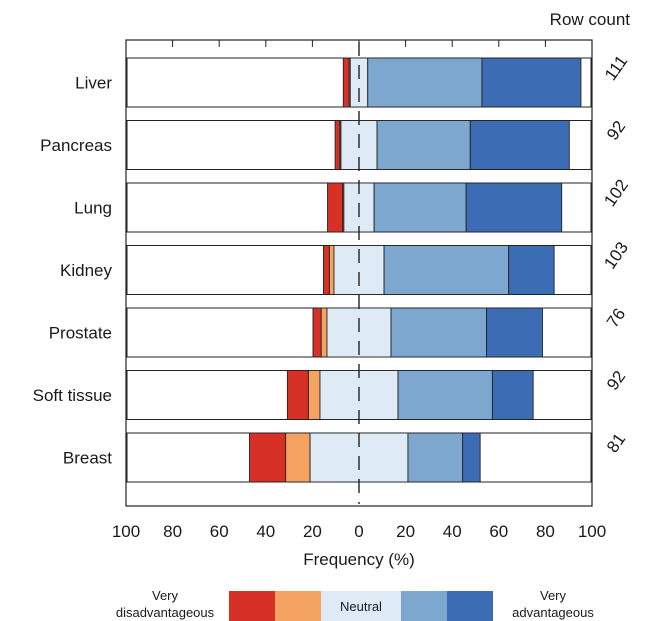 The width and height of the screenshot is (652, 621). I want to click on legend-left-label: Very, so click(165, 595).